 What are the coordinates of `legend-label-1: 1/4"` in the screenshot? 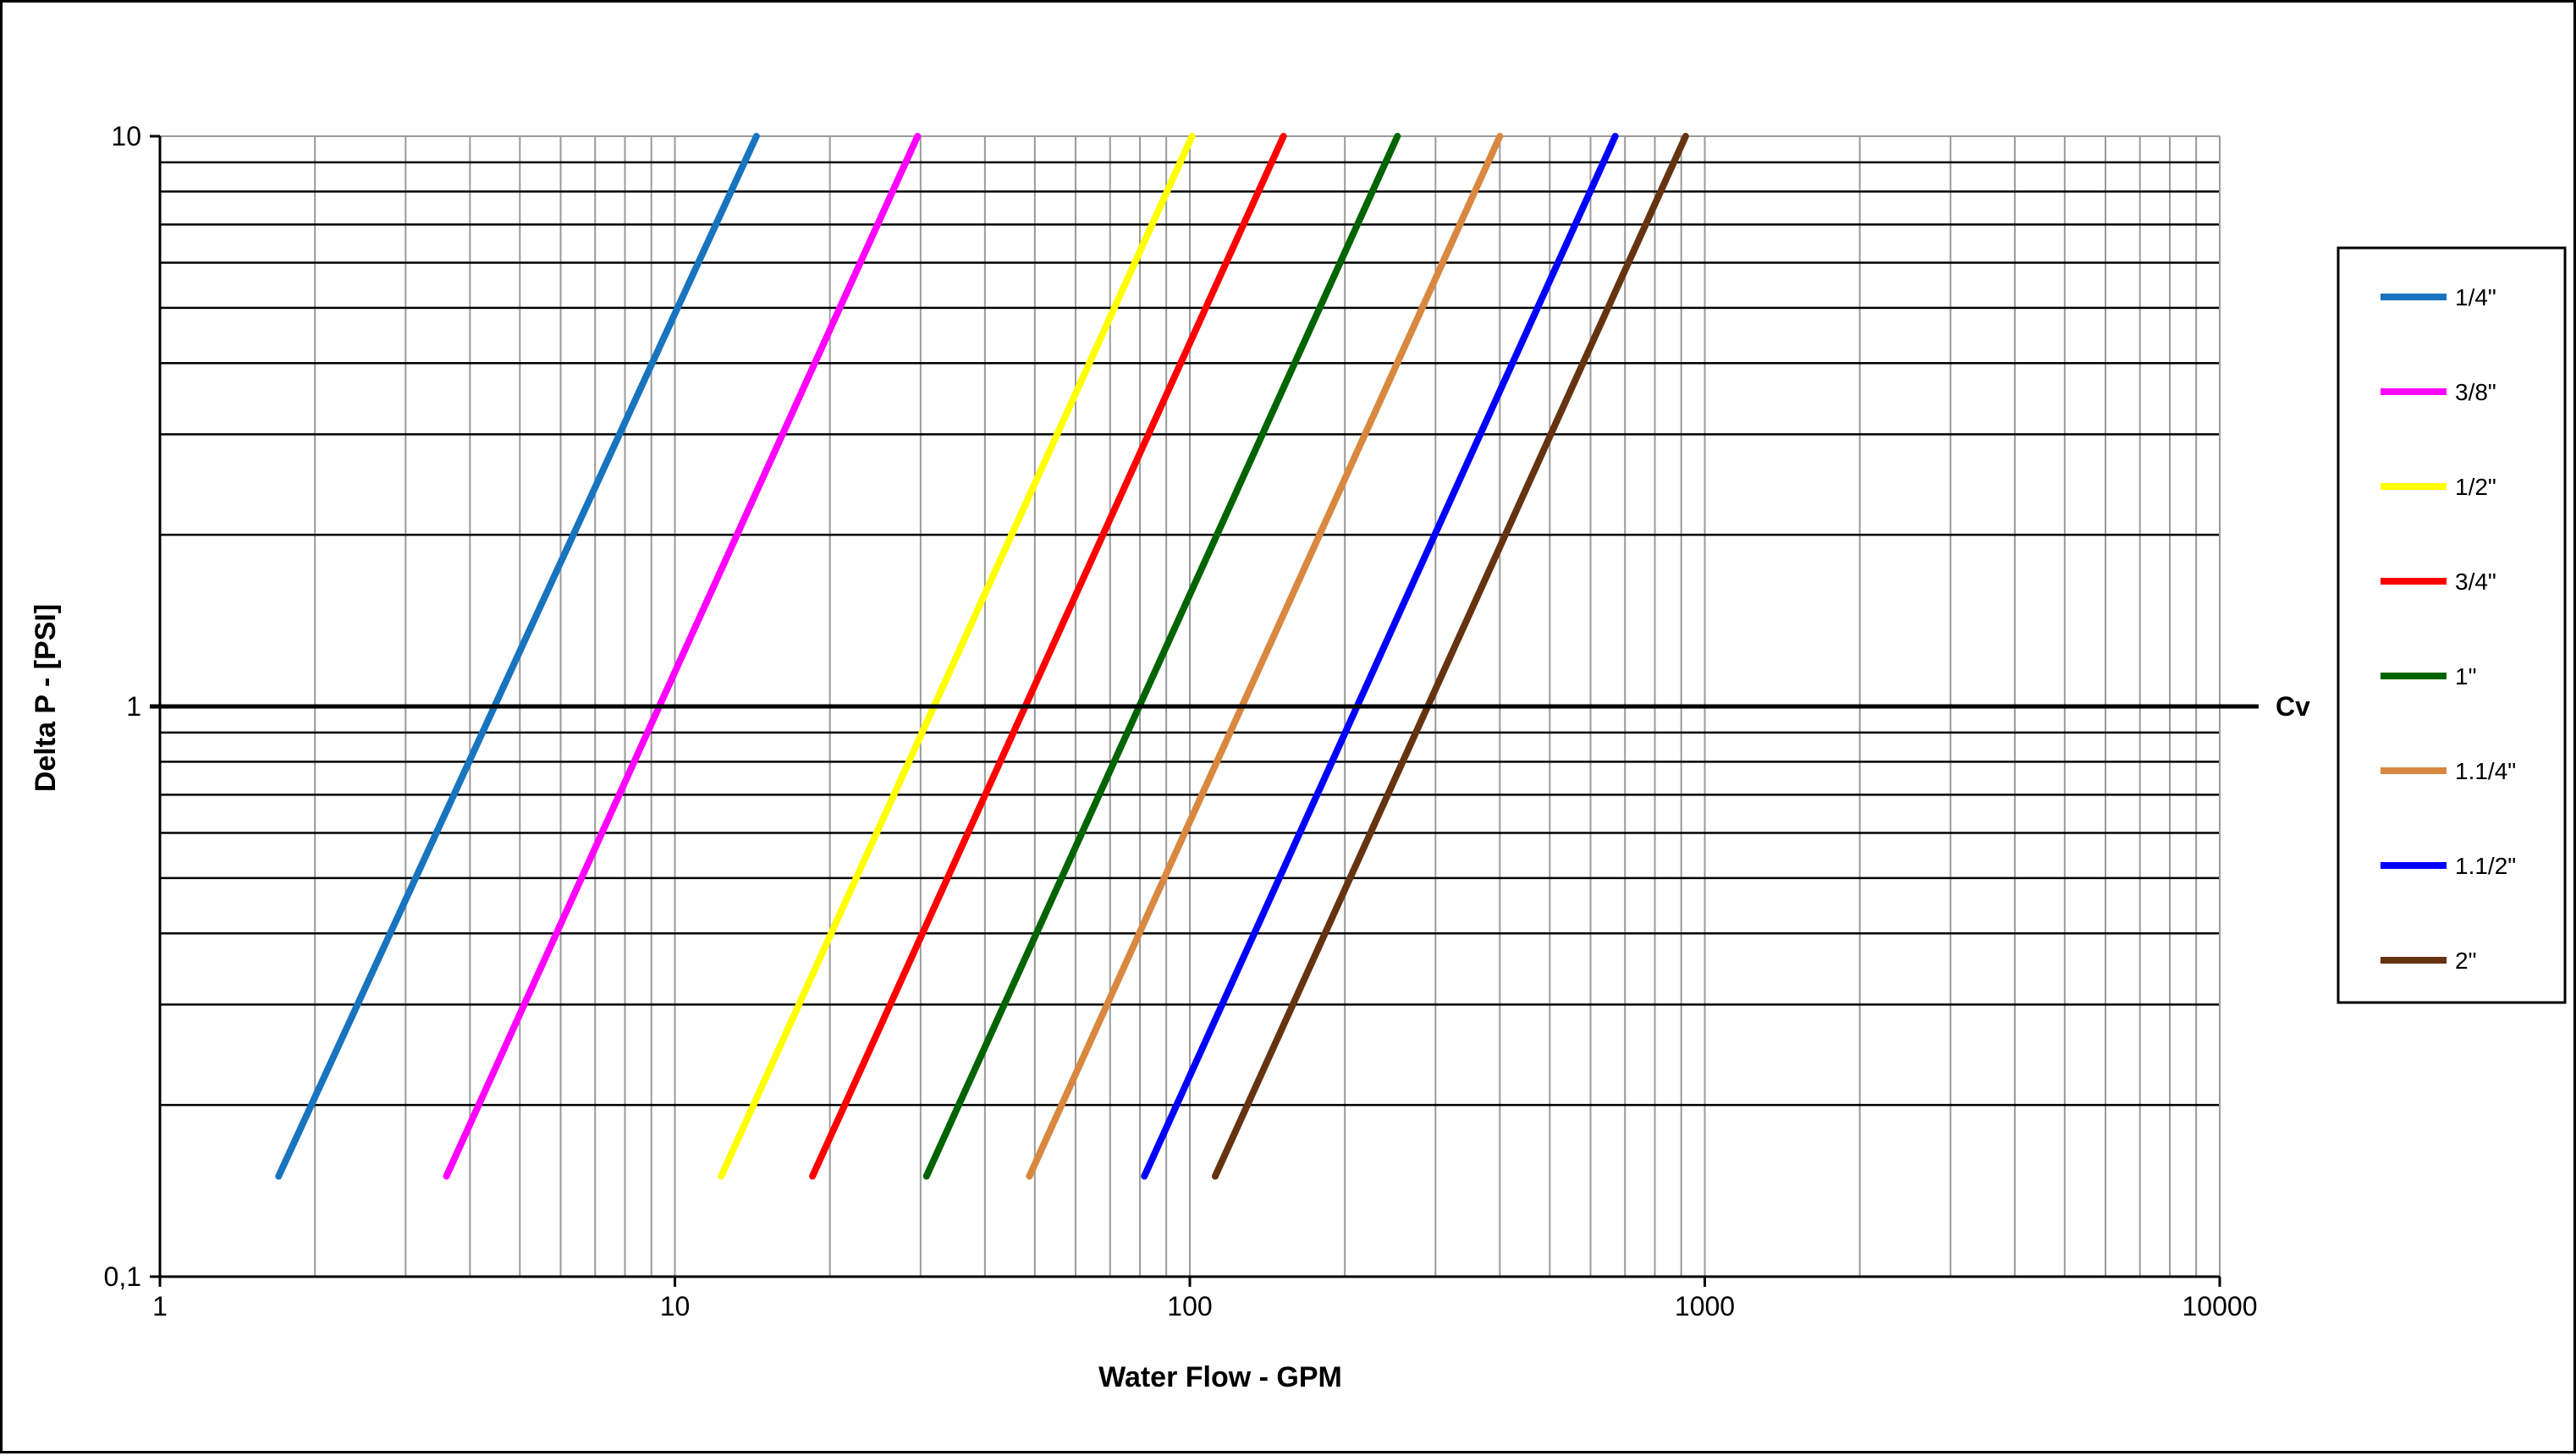 It's located at (2475, 297).